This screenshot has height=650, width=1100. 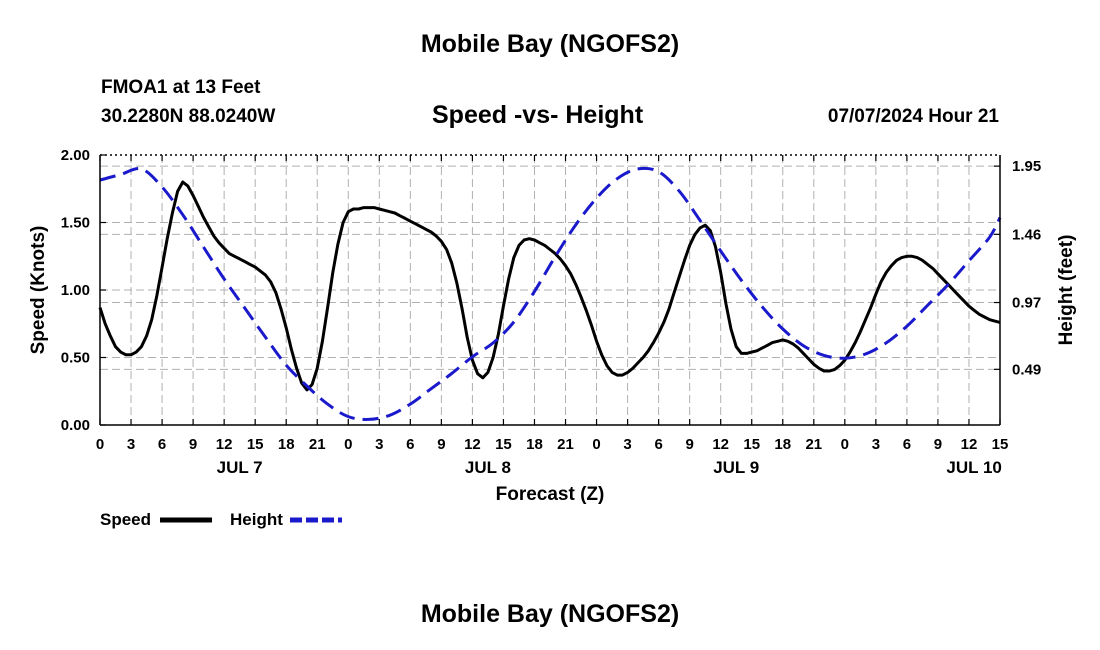 I want to click on y-tick-label: 0.00, so click(x=75, y=425).